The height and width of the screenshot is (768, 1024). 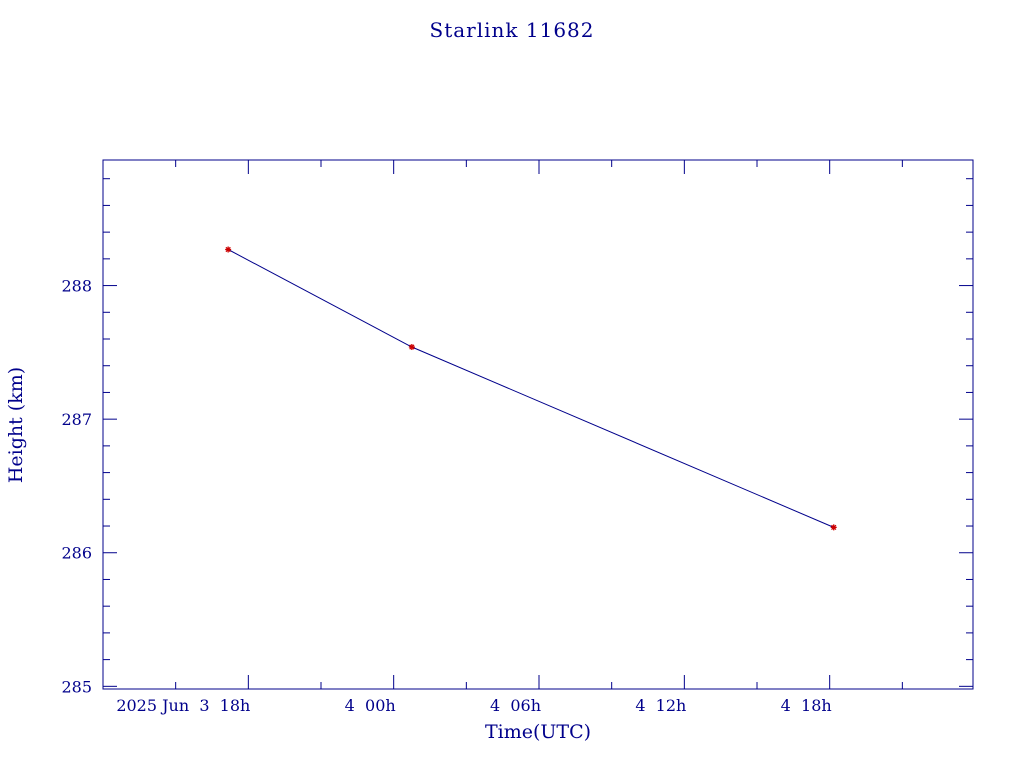 I want to click on y-tick-label: 288, so click(x=76, y=286).